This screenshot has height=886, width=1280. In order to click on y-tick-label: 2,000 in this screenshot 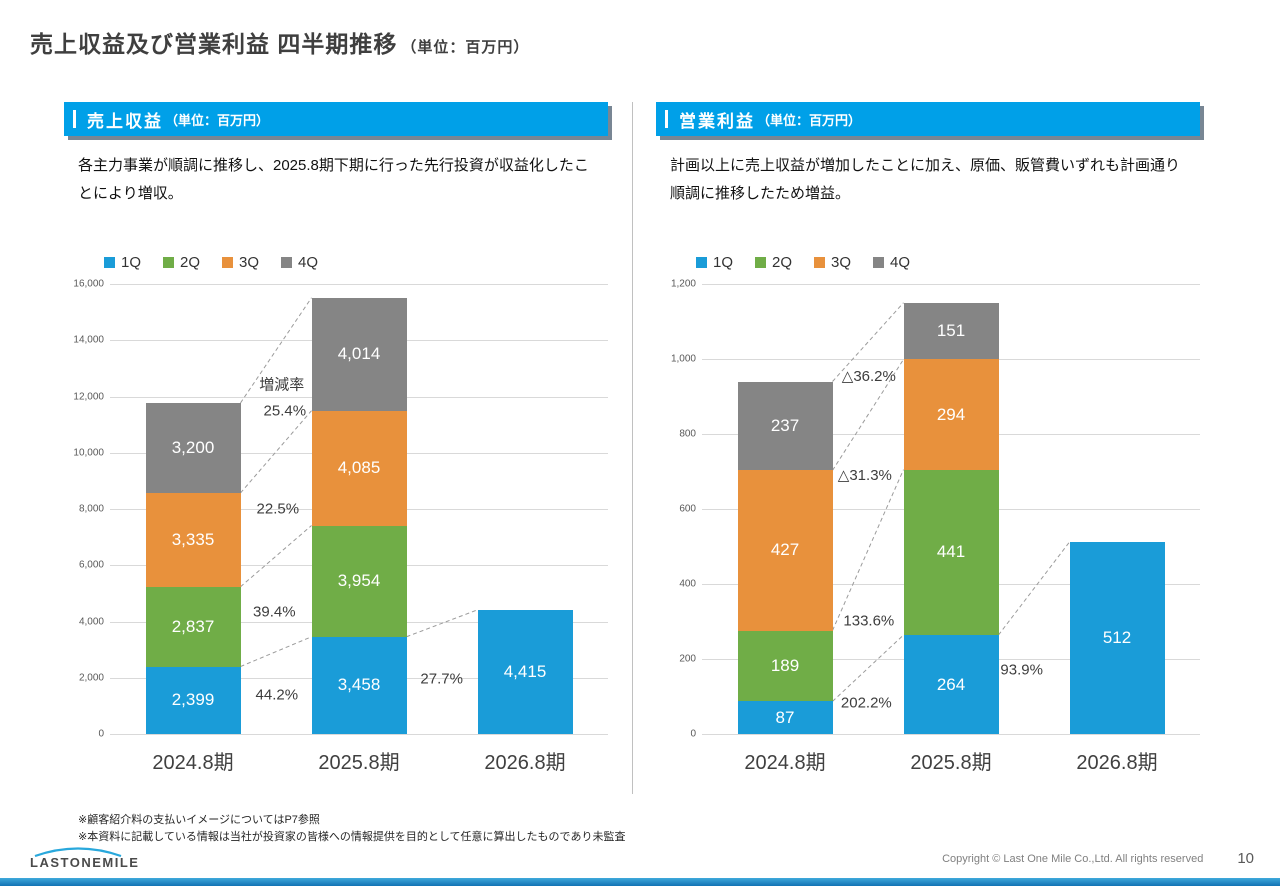, I will do `click(91, 678)`.